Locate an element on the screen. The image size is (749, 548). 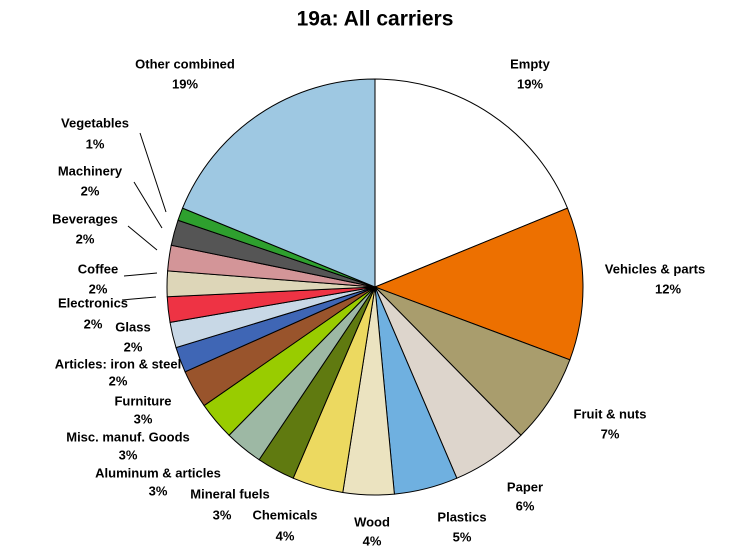
slice-label: Glass is located at coordinates (132, 326).